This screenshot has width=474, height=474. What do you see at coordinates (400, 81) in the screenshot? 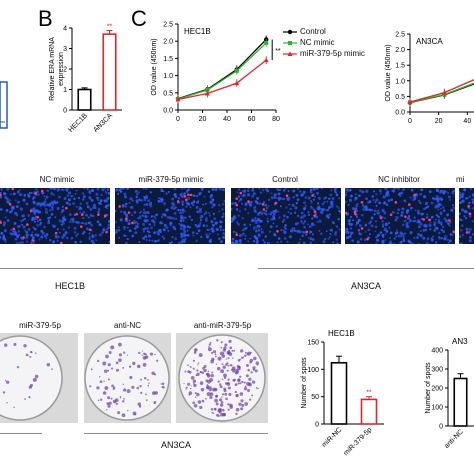
I see `y-tick-label: 1.0` at bounding box center [400, 81].